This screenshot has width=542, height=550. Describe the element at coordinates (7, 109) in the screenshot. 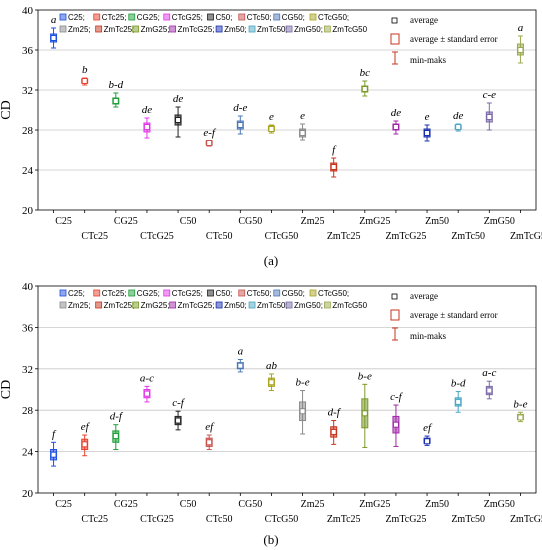

I see `y-axis-label: CD` at that location.